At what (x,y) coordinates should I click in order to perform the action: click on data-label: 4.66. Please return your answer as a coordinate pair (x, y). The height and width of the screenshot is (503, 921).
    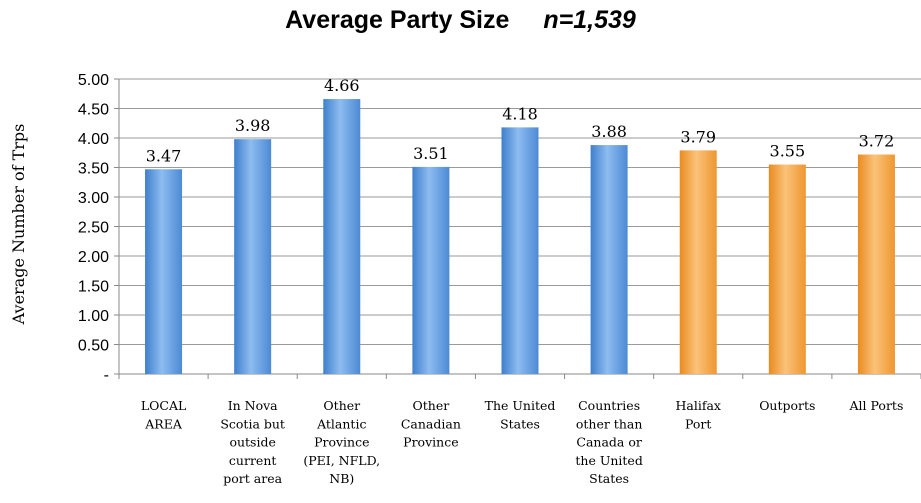
    Looking at the image, I should click on (342, 85).